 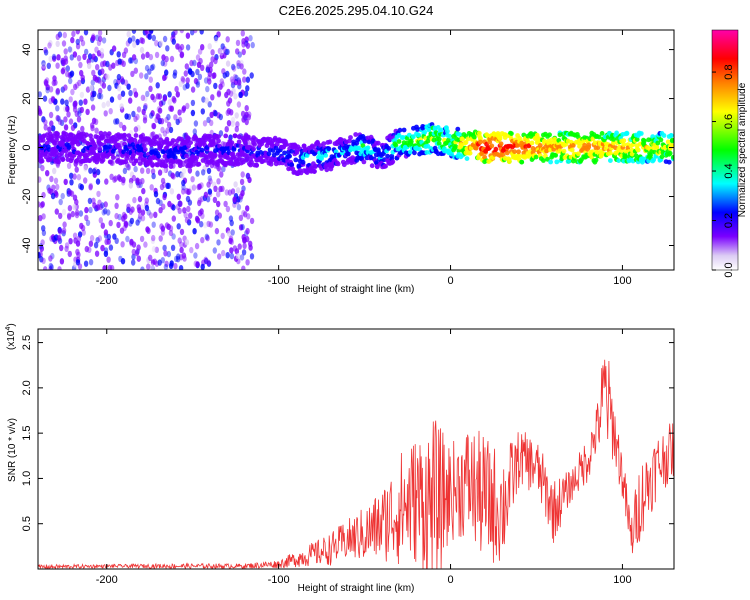 What do you see at coordinates (27, 387) in the screenshot?
I see `snr-y-tick-label: 2.0` at bounding box center [27, 387].